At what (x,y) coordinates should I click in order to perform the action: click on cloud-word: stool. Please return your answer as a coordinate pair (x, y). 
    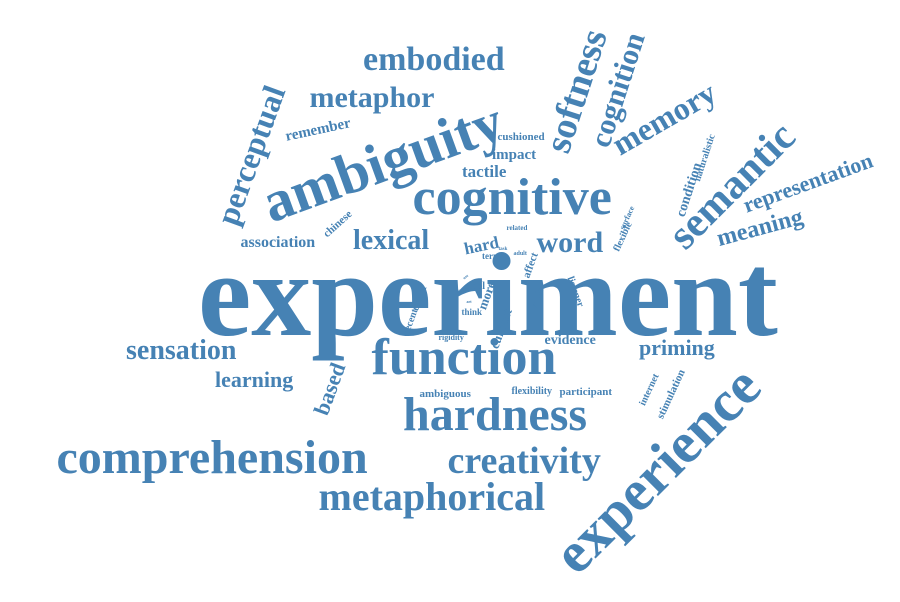
    Looking at the image, I should click on (475, 286).